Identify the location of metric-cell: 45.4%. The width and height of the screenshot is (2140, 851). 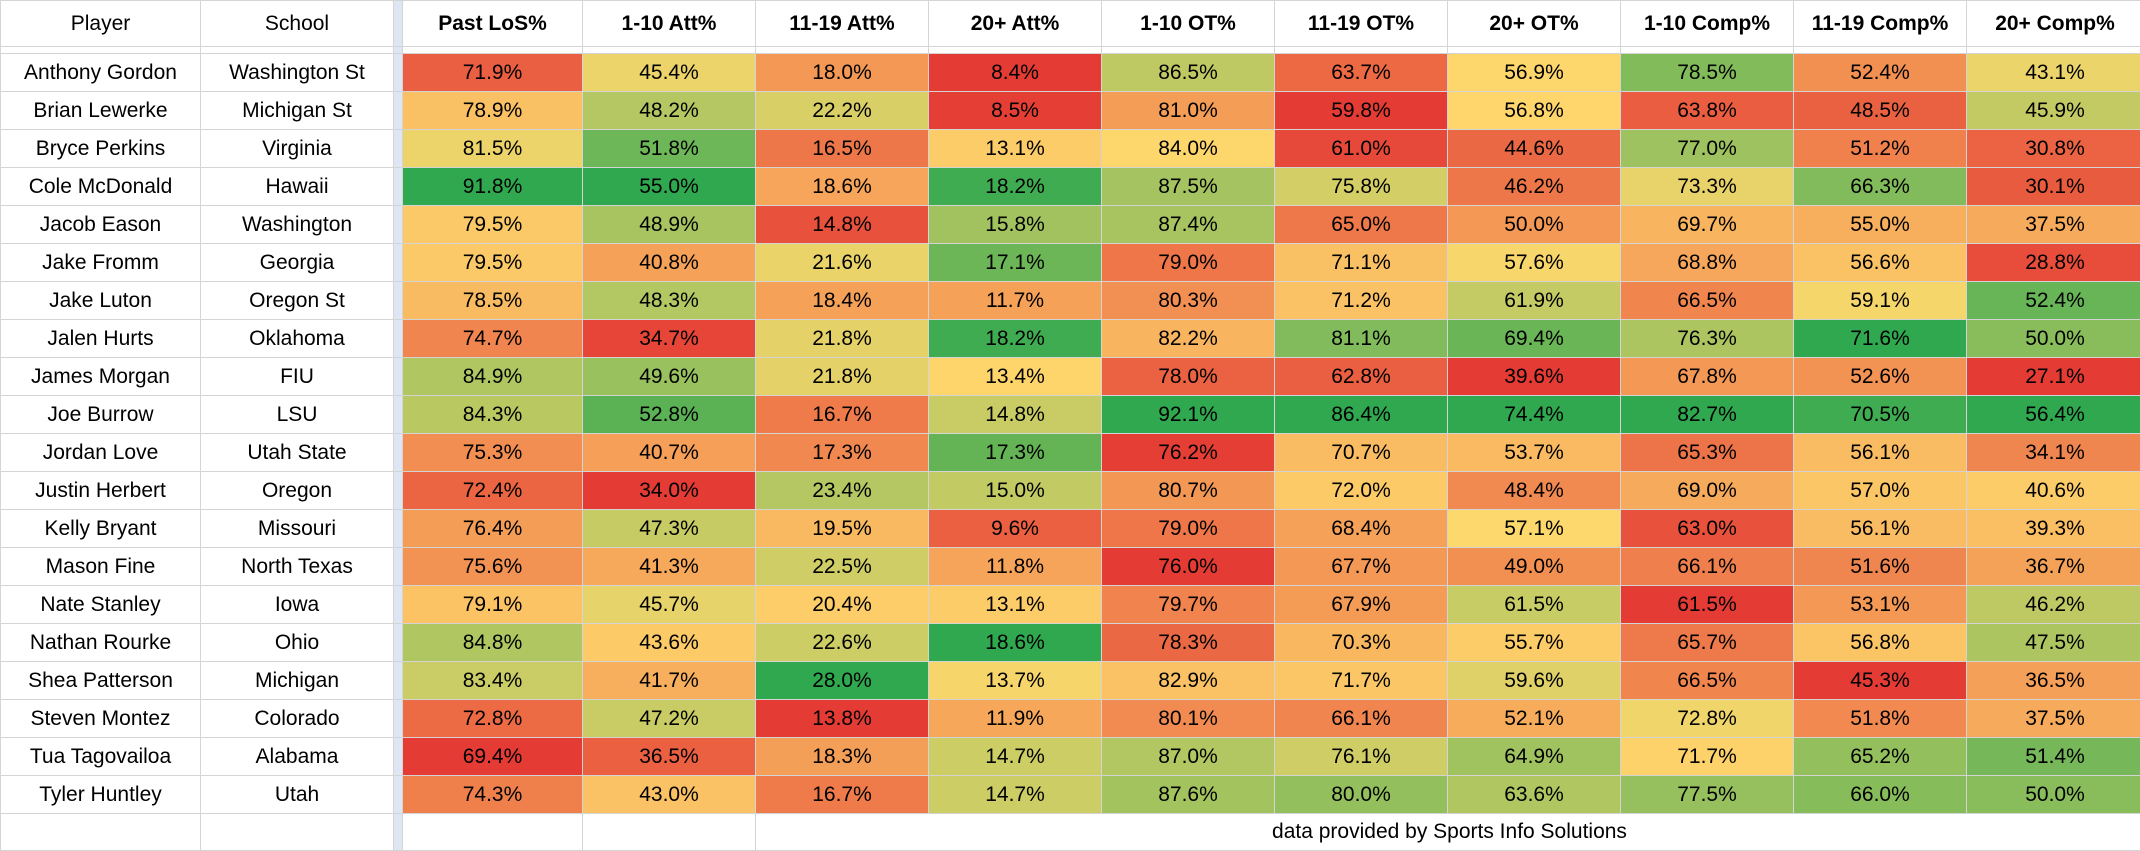
(669, 73).